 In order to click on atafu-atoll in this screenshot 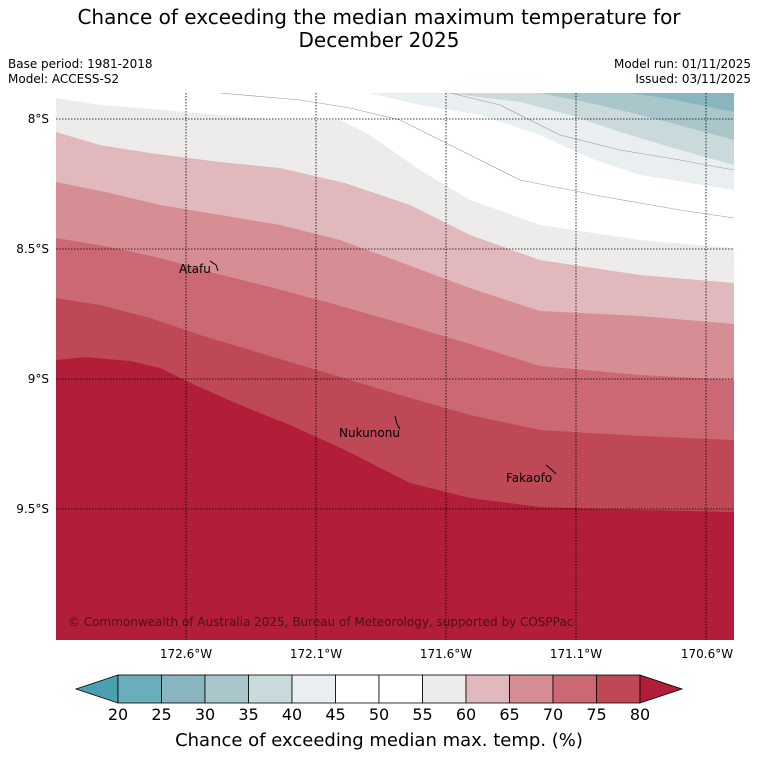, I will do `click(214, 266)`.